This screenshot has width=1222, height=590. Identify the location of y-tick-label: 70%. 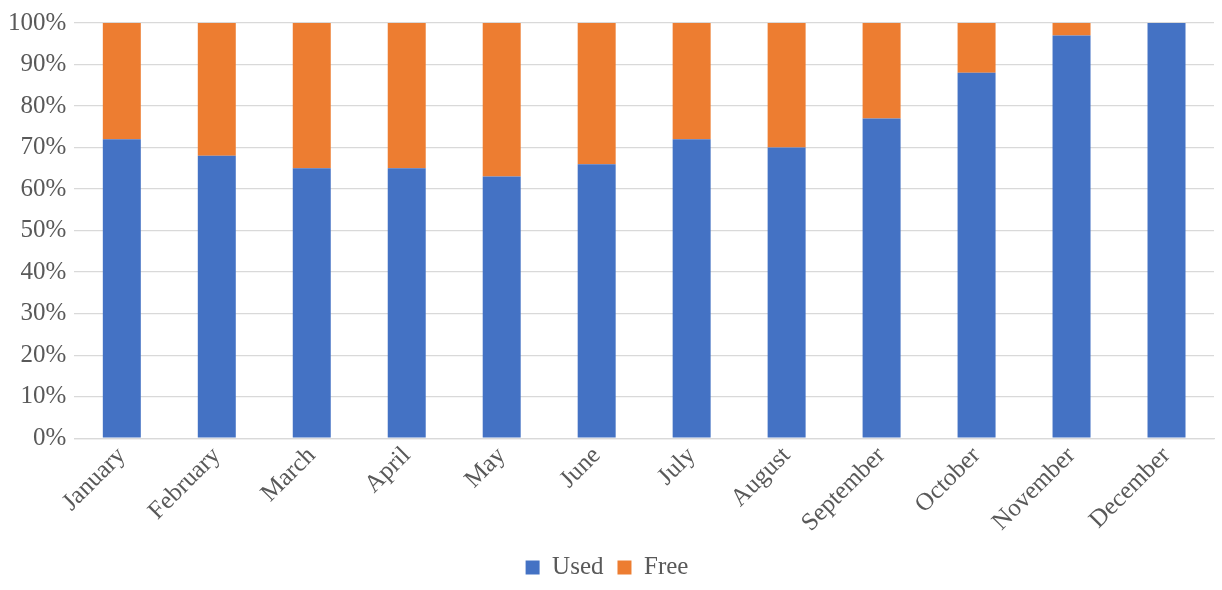
(43, 146).